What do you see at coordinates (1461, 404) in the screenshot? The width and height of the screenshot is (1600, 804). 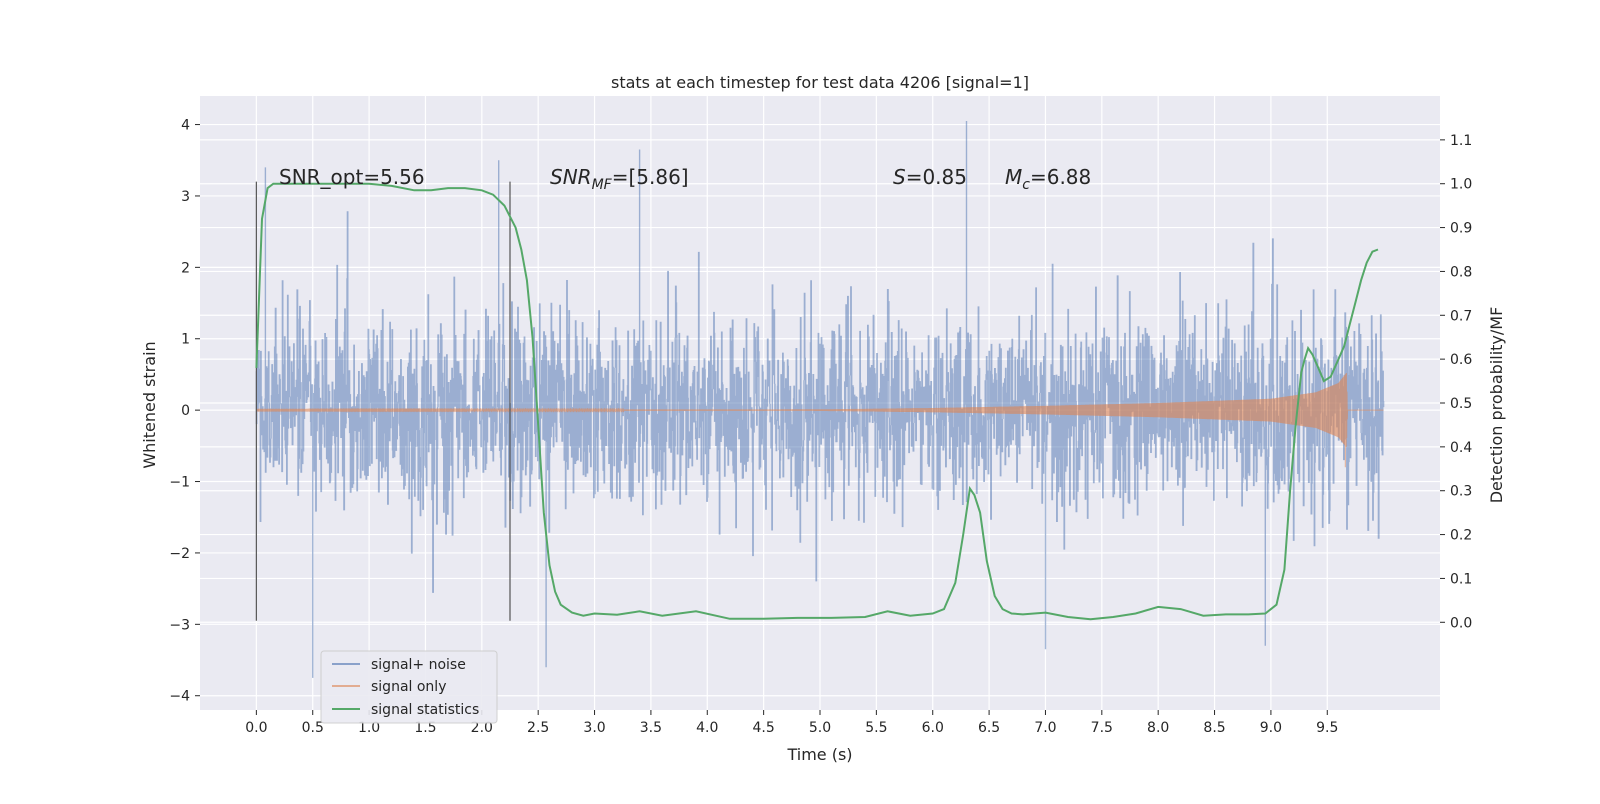 I see `right-y-tick-label: 0.5` at bounding box center [1461, 404].